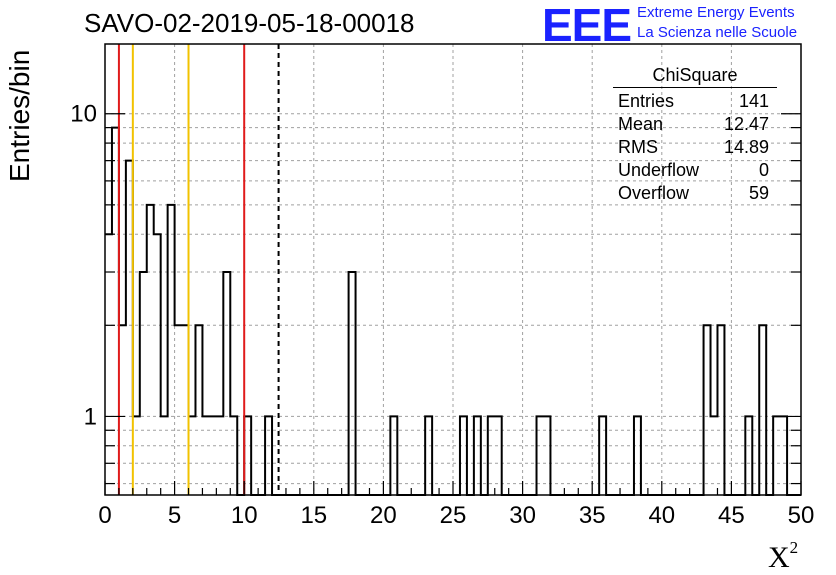 This screenshot has width=836, height=575. I want to click on stats-label: Overflow, so click(654, 193).